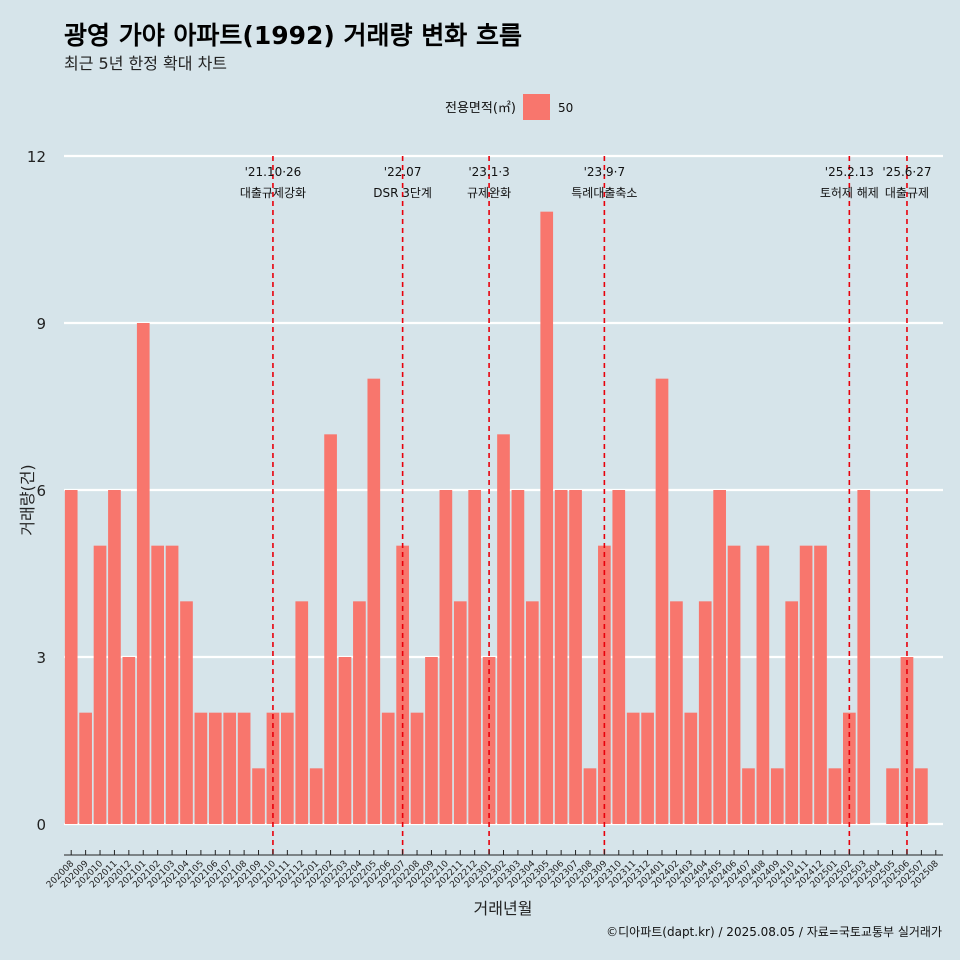 The width and height of the screenshot is (960, 960). I want to click on legend-label: 50, so click(565, 108).